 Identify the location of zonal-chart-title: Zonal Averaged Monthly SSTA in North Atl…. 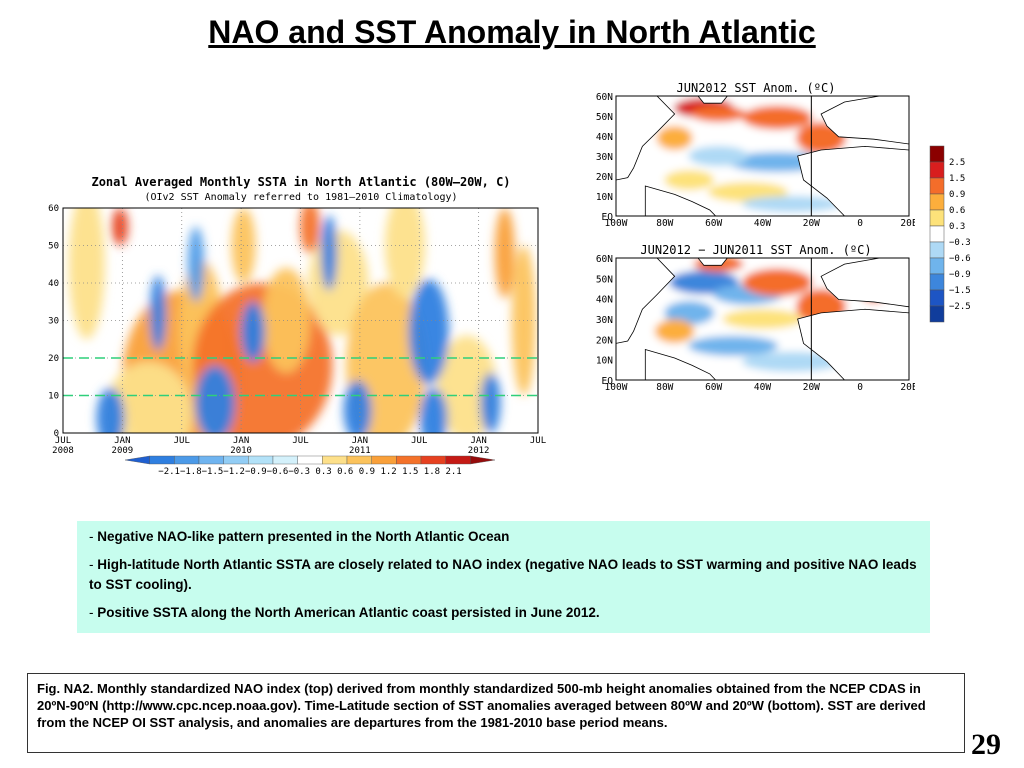
(300, 182).